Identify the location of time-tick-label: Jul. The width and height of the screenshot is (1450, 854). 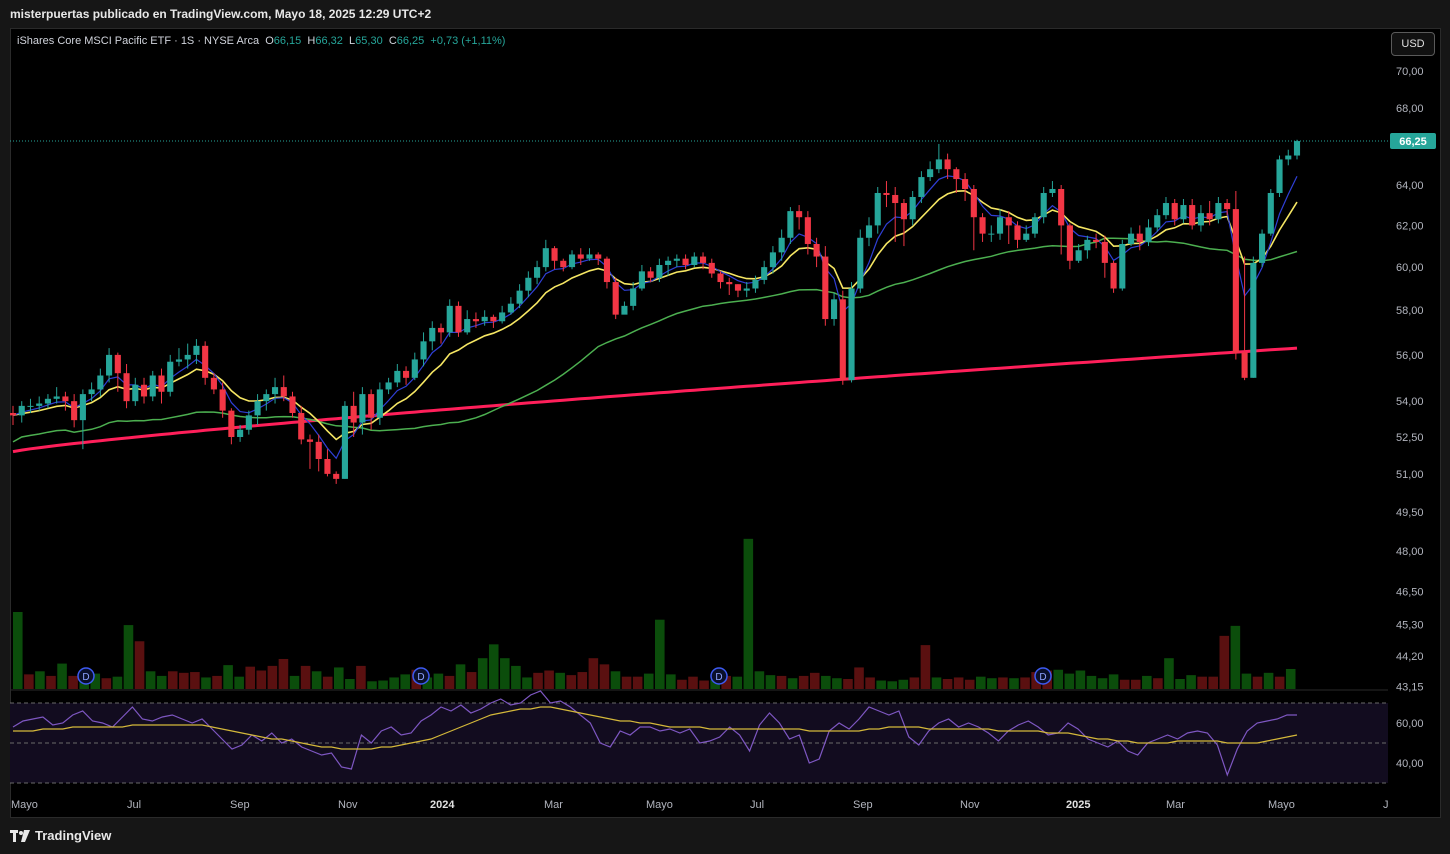
(757, 805).